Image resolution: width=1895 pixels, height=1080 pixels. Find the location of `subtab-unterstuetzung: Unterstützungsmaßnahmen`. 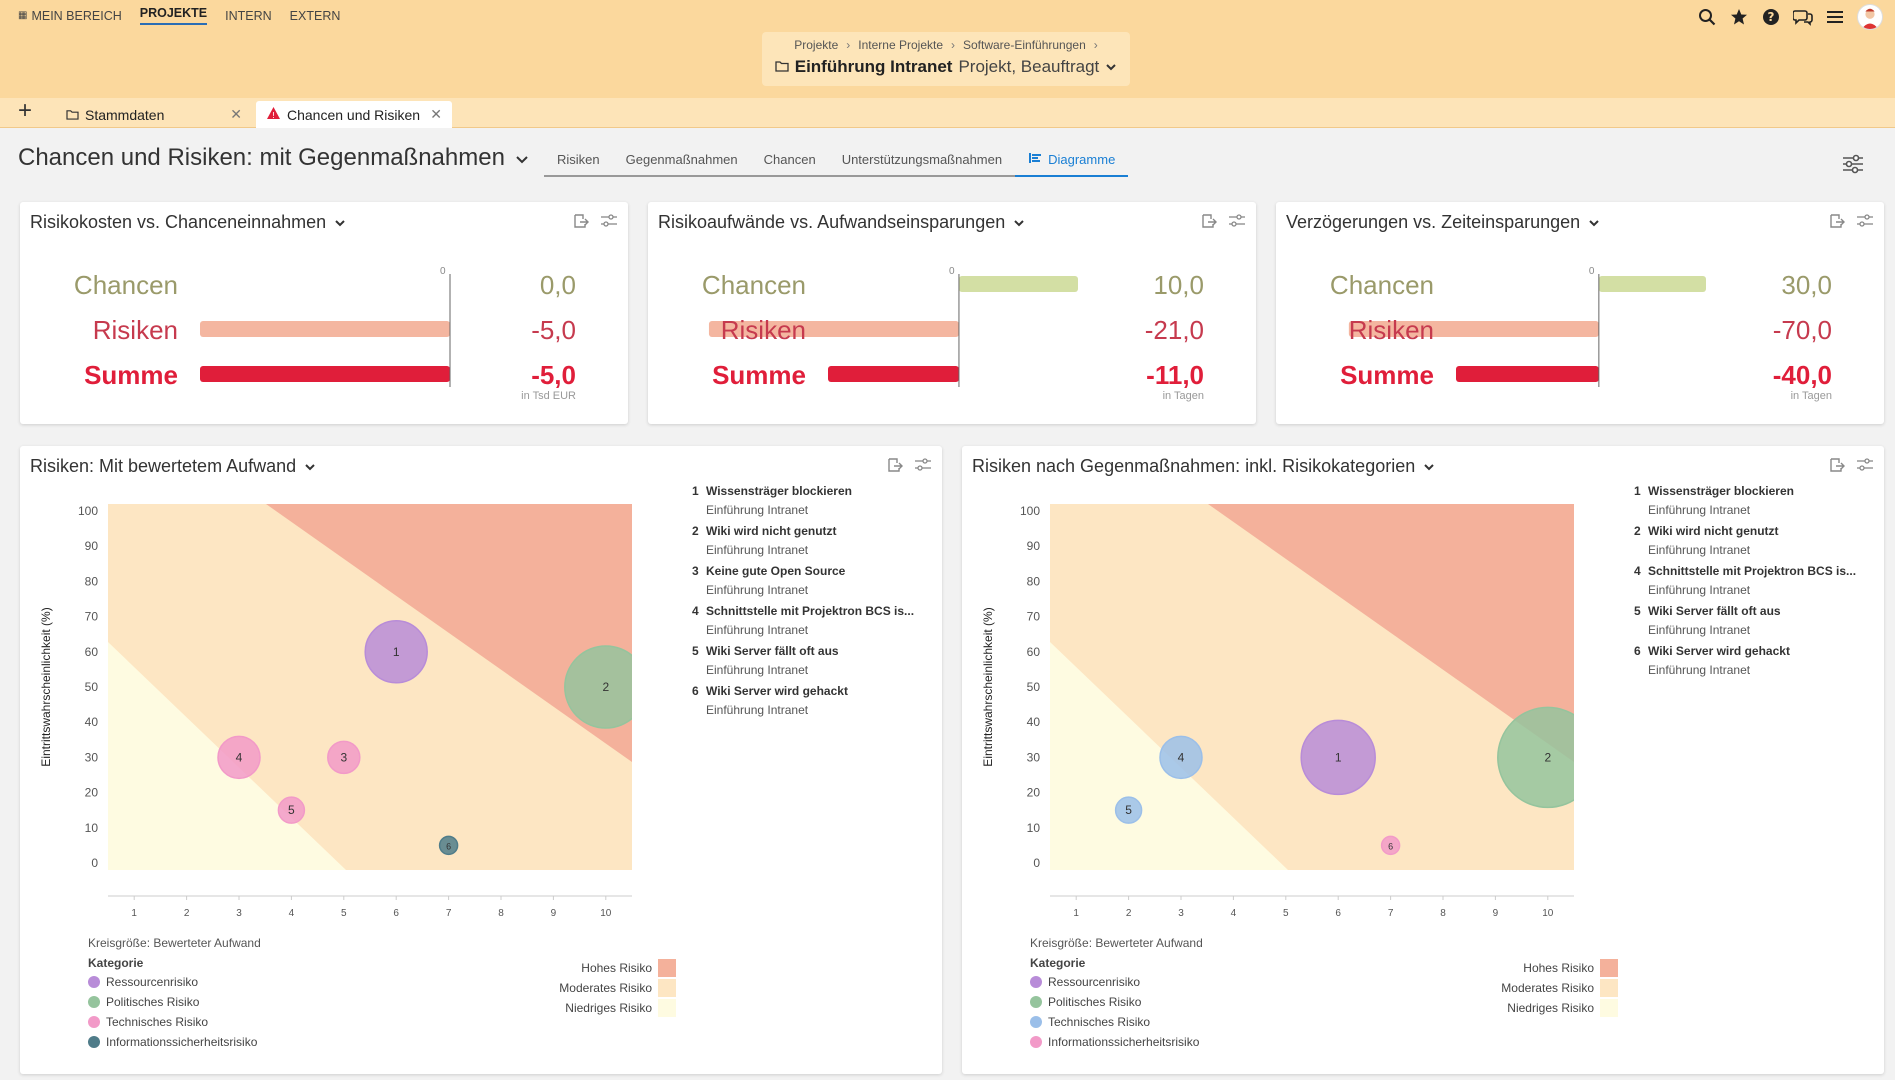

subtab-unterstuetzung: Unterstützungsmaßnahmen is located at coordinates (922, 162).